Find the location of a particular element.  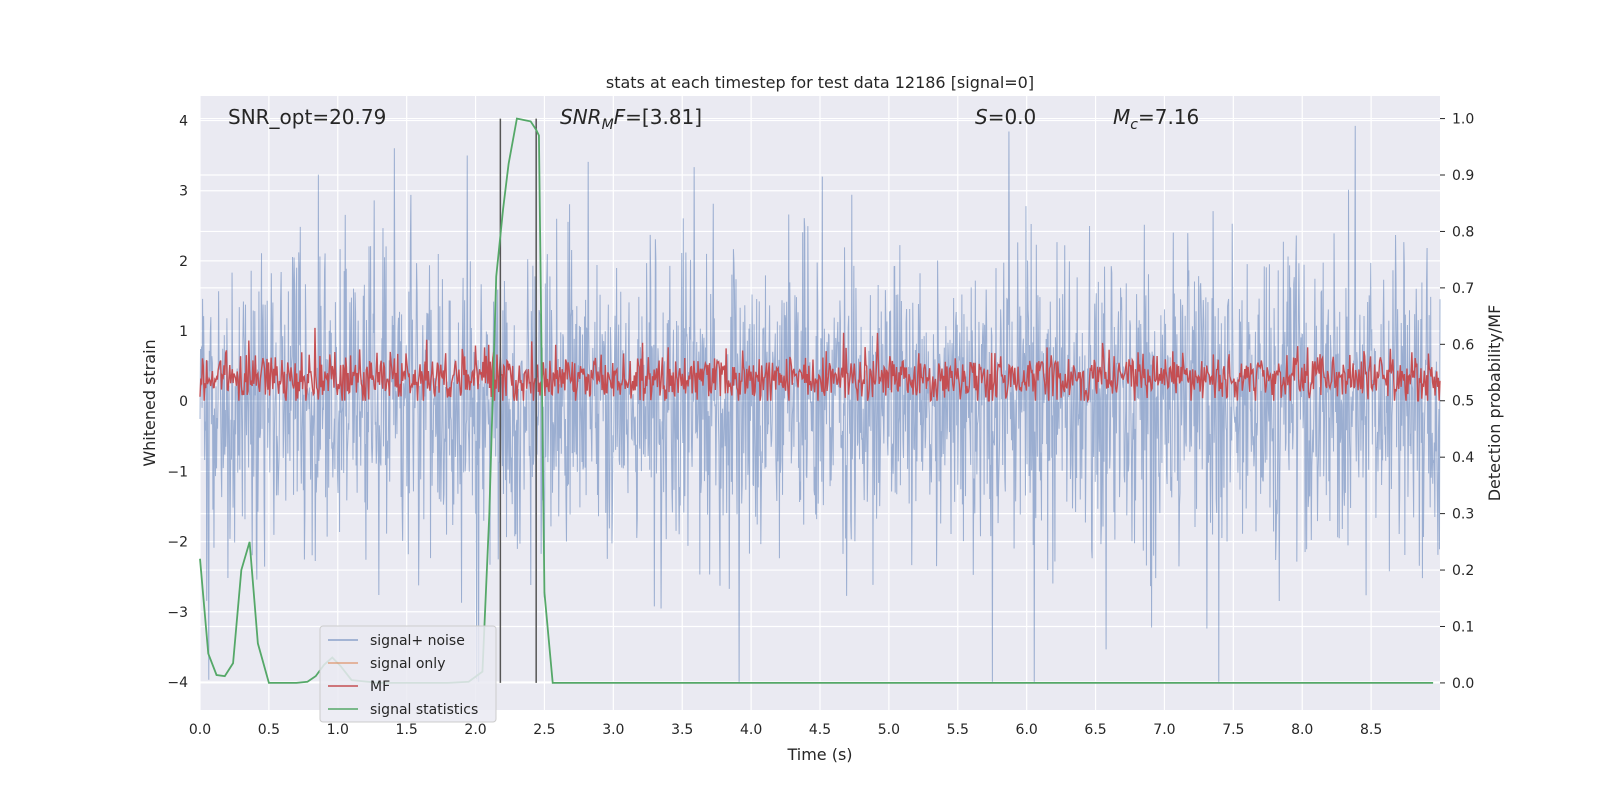

snr-mf-sub: M is located at coordinates (608, 125).